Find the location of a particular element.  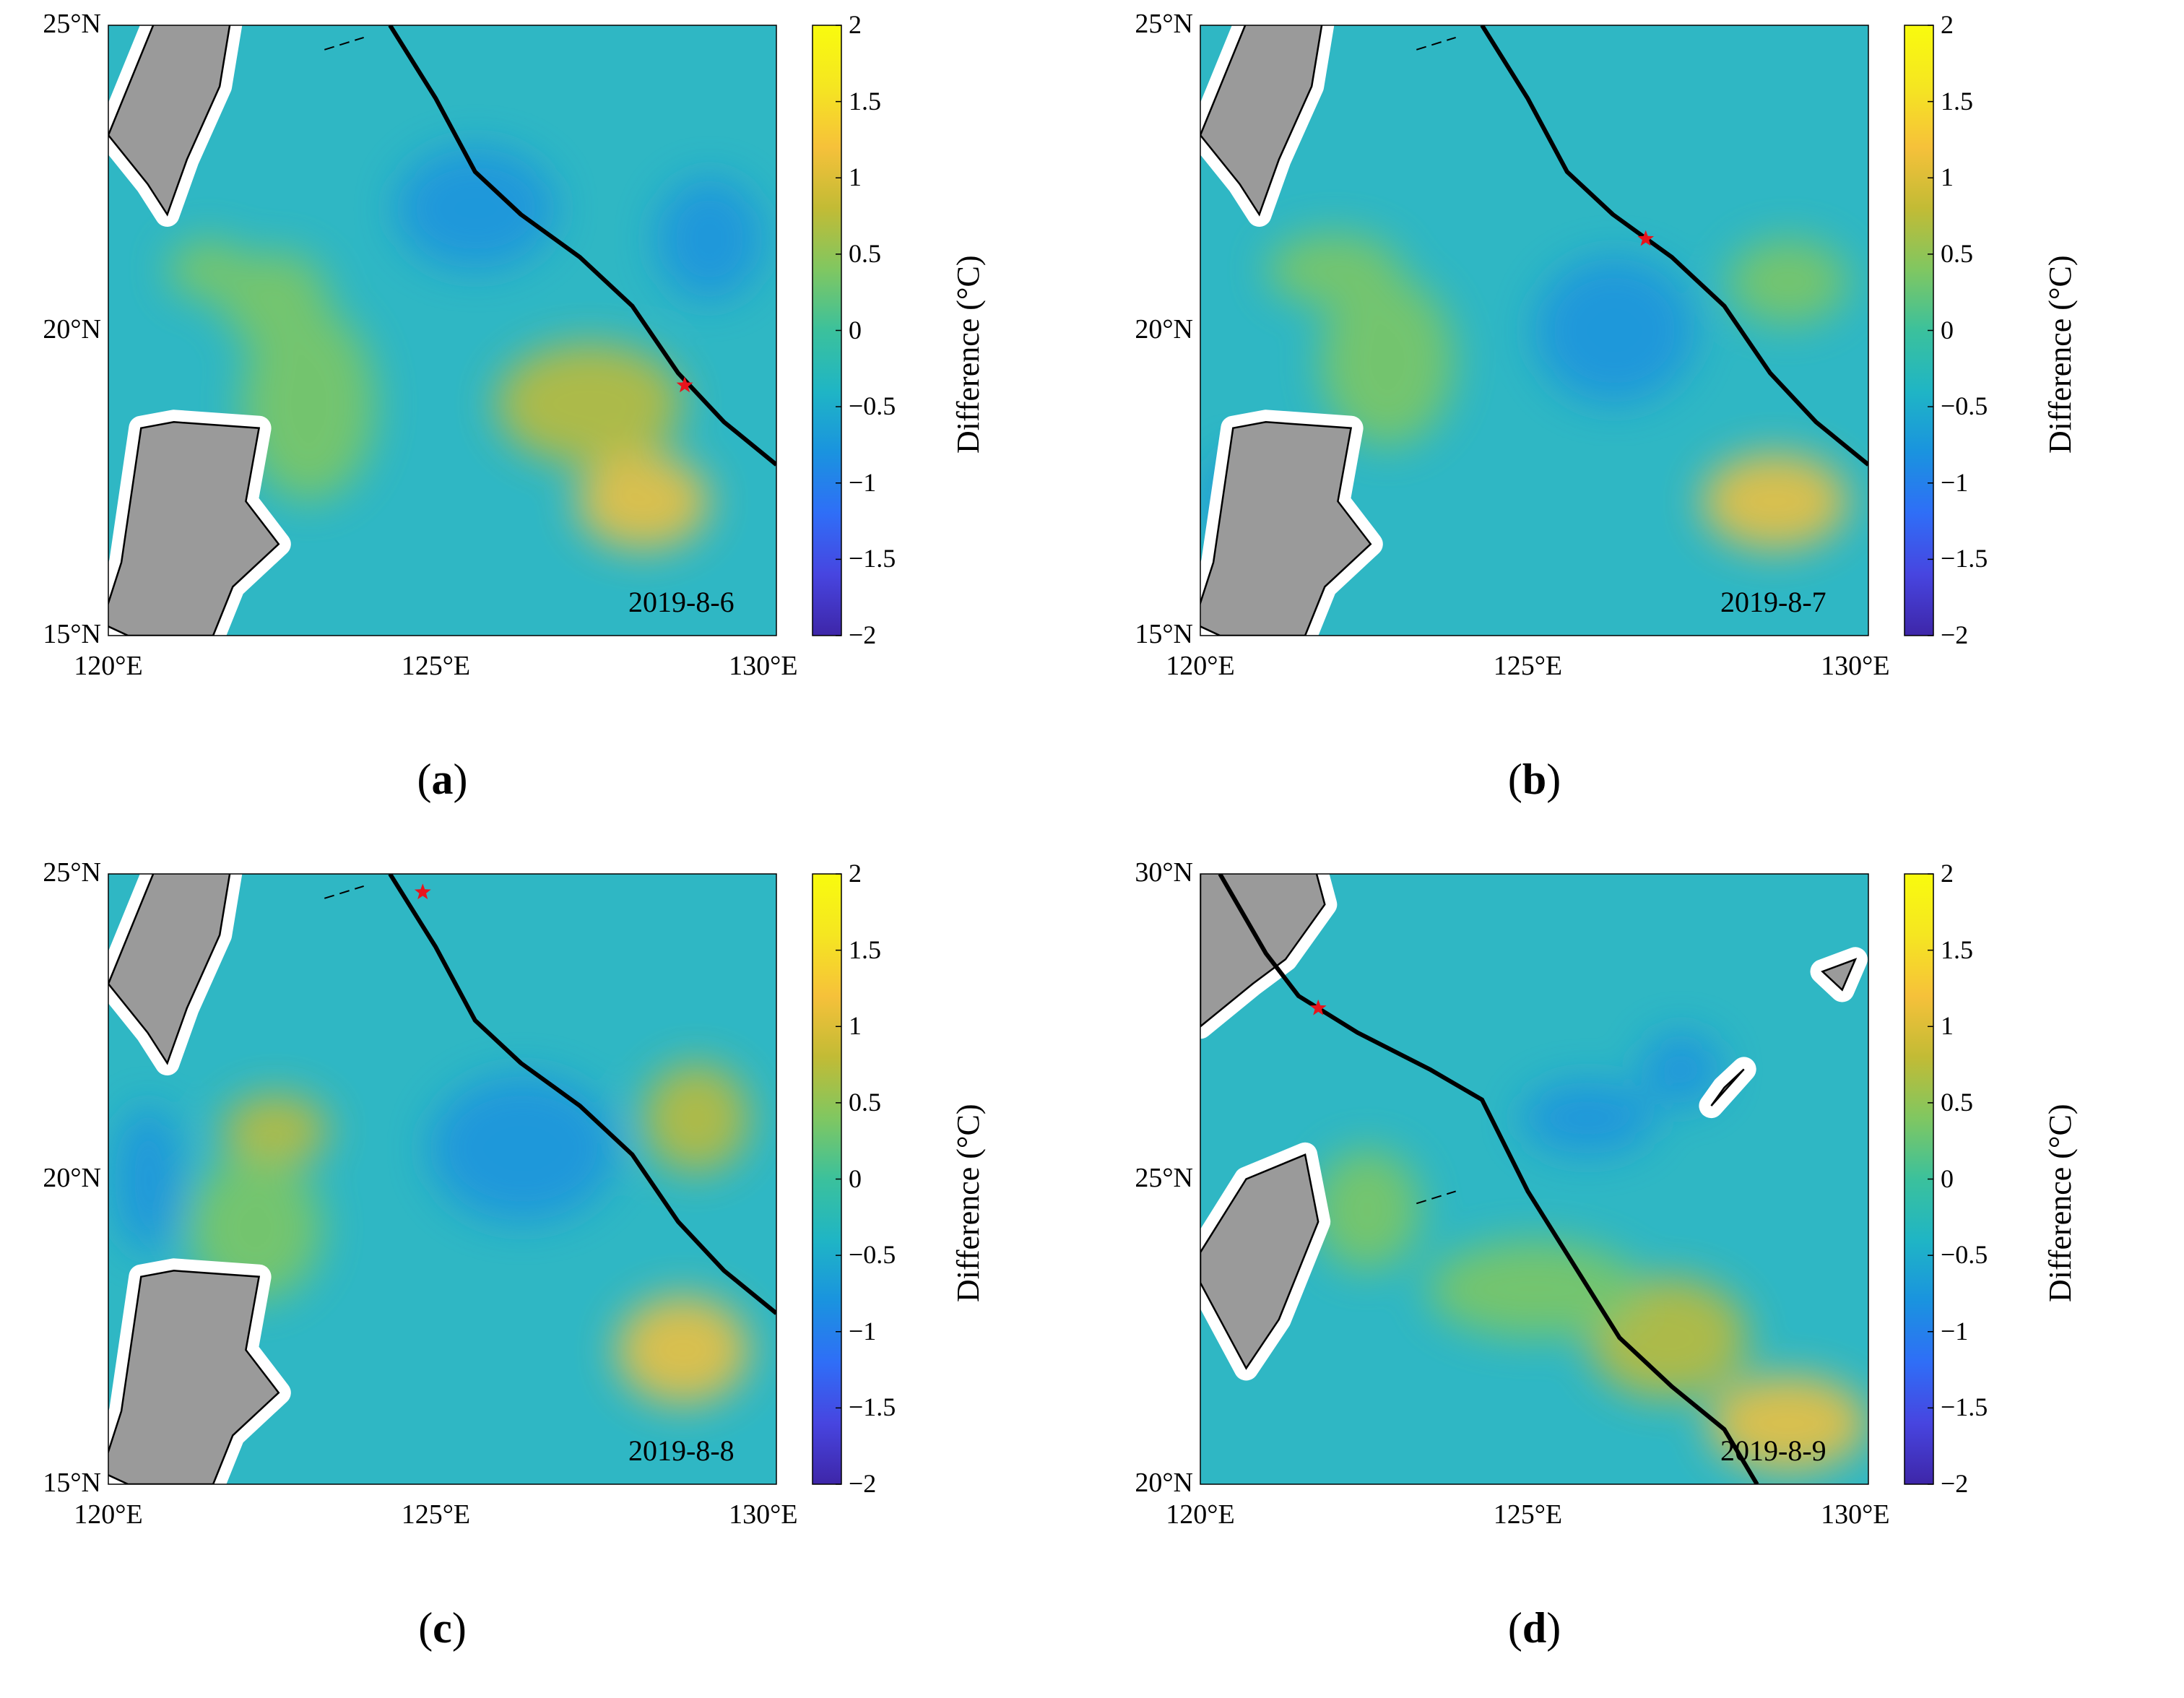

panel-label: (d) is located at coordinates (1534, 1628).